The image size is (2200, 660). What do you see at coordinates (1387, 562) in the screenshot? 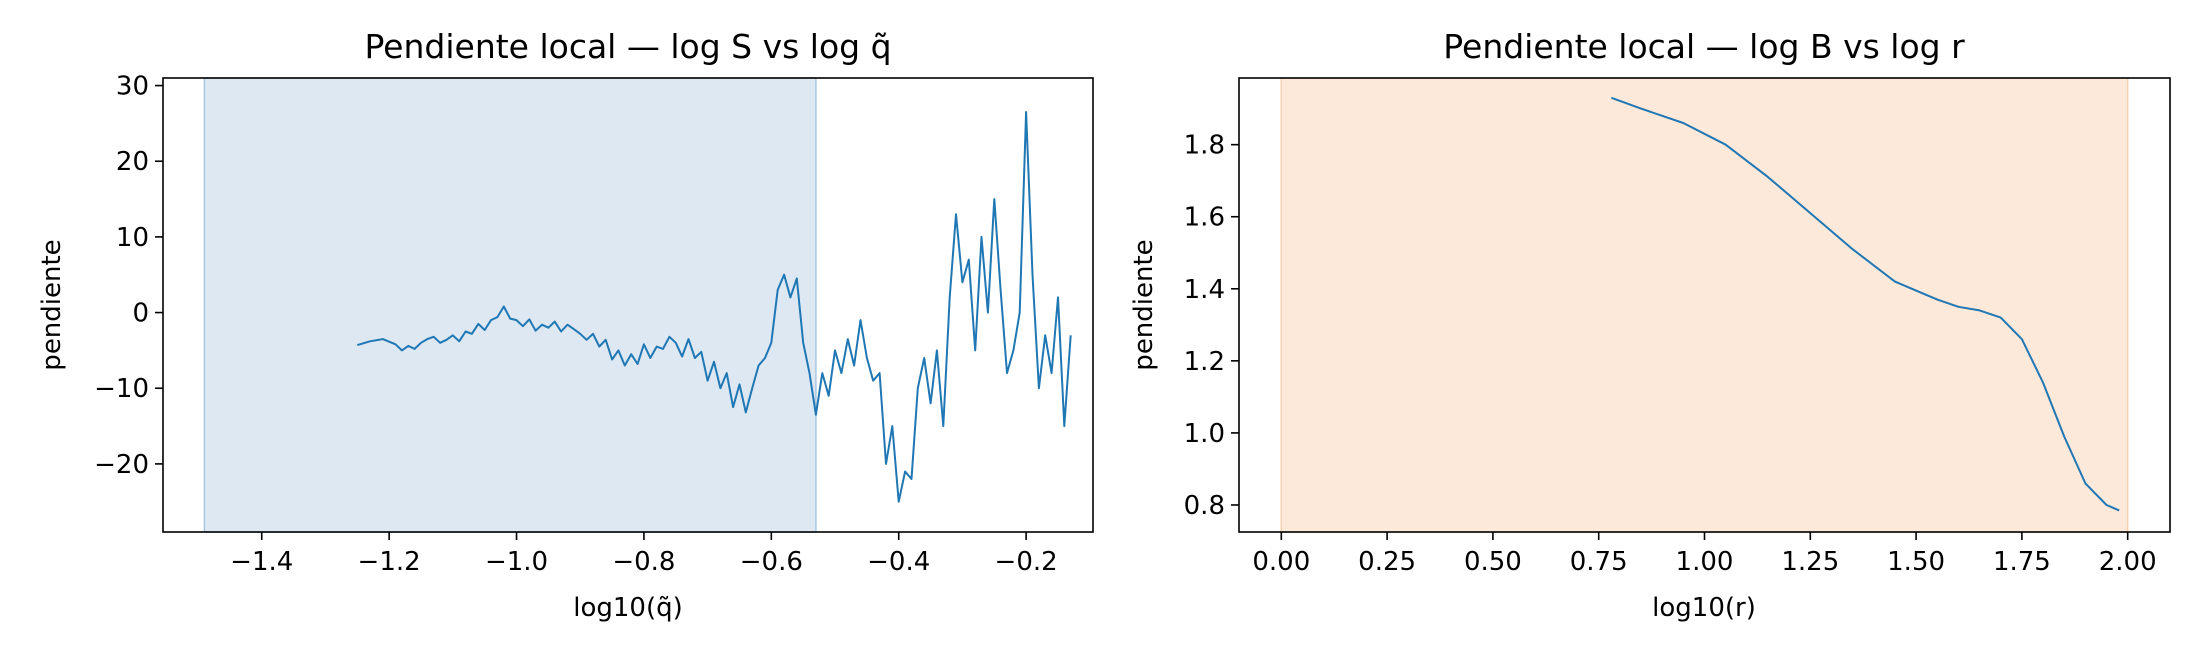
I see `x-tick-label: 0.25` at bounding box center [1387, 562].